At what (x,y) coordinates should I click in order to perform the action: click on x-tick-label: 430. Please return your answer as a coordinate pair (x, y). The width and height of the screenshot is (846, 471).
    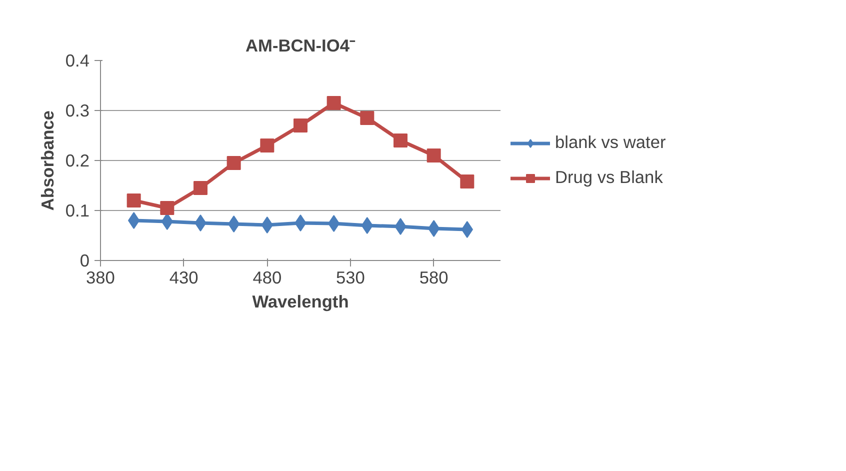
    Looking at the image, I should click on (183, 278).